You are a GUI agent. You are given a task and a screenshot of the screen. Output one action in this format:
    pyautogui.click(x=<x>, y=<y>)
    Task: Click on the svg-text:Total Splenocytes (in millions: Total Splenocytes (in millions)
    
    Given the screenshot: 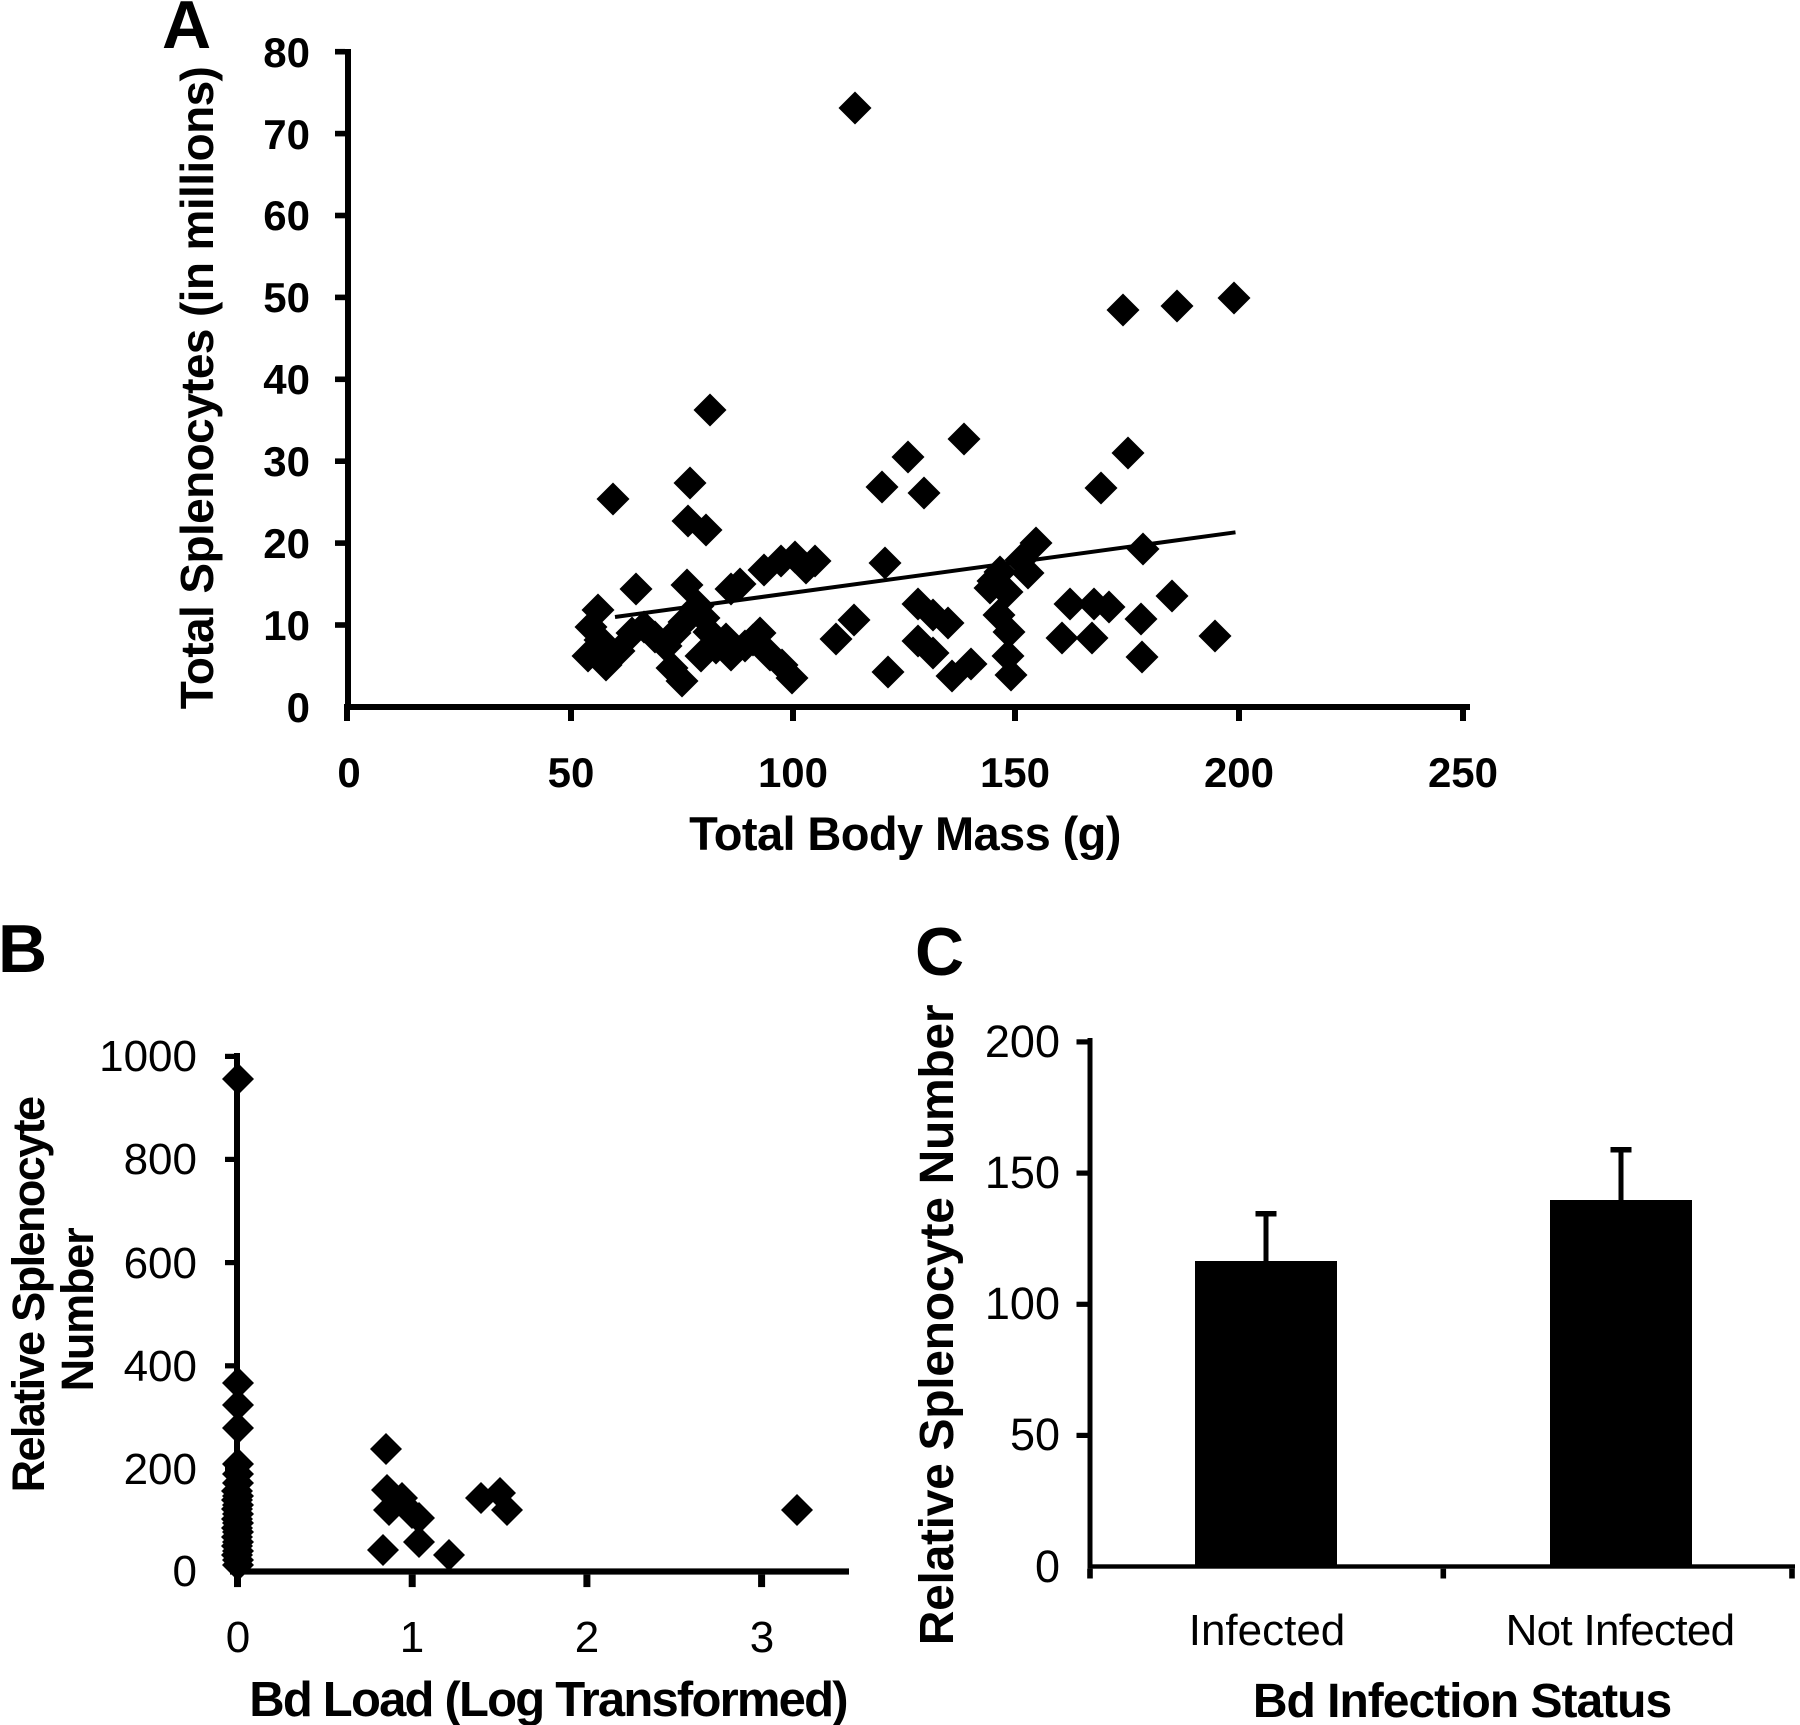 What is the action you would take?
    pyautogui.click(x=197, y=388)
    